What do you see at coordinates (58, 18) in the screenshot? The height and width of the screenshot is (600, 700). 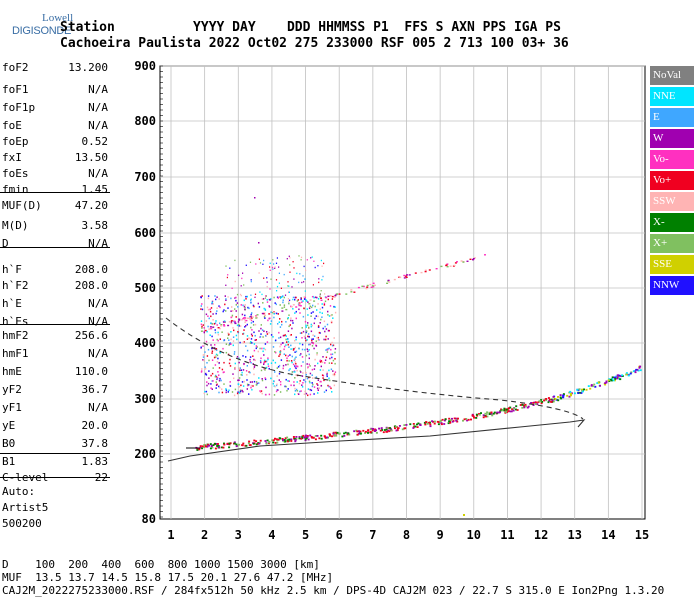 I see `logo-line1: Lowell` at bounding box center [58, 18].